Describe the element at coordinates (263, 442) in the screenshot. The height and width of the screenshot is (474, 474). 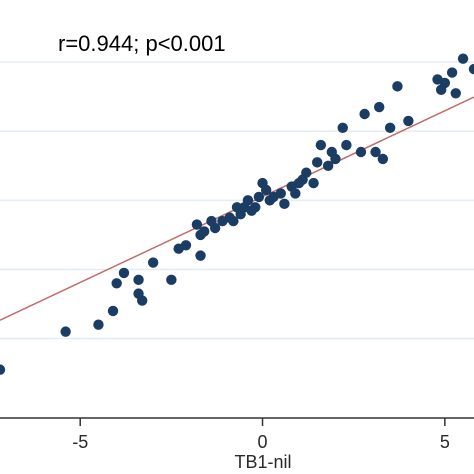
I see `x-tick-label-1: 0` at that location.